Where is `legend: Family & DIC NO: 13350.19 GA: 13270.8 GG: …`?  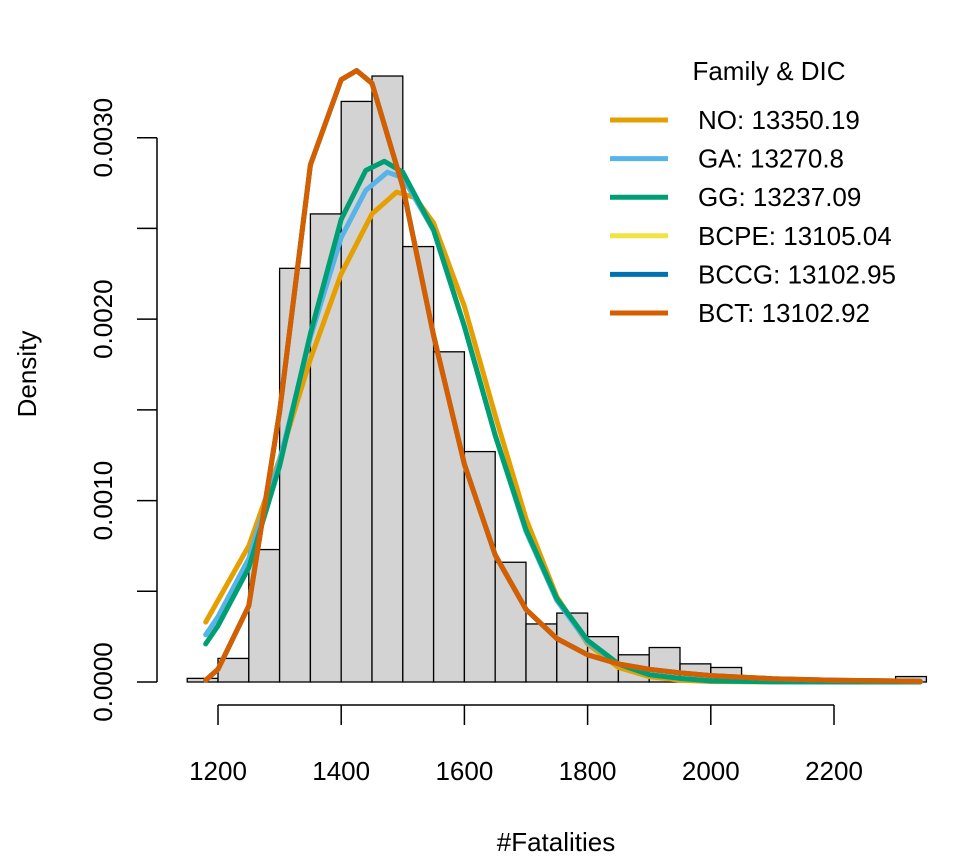
legend: Family & DIC NO: 13350.19 GA: 13270.8 GG: … is located at coordinates (753, 192).